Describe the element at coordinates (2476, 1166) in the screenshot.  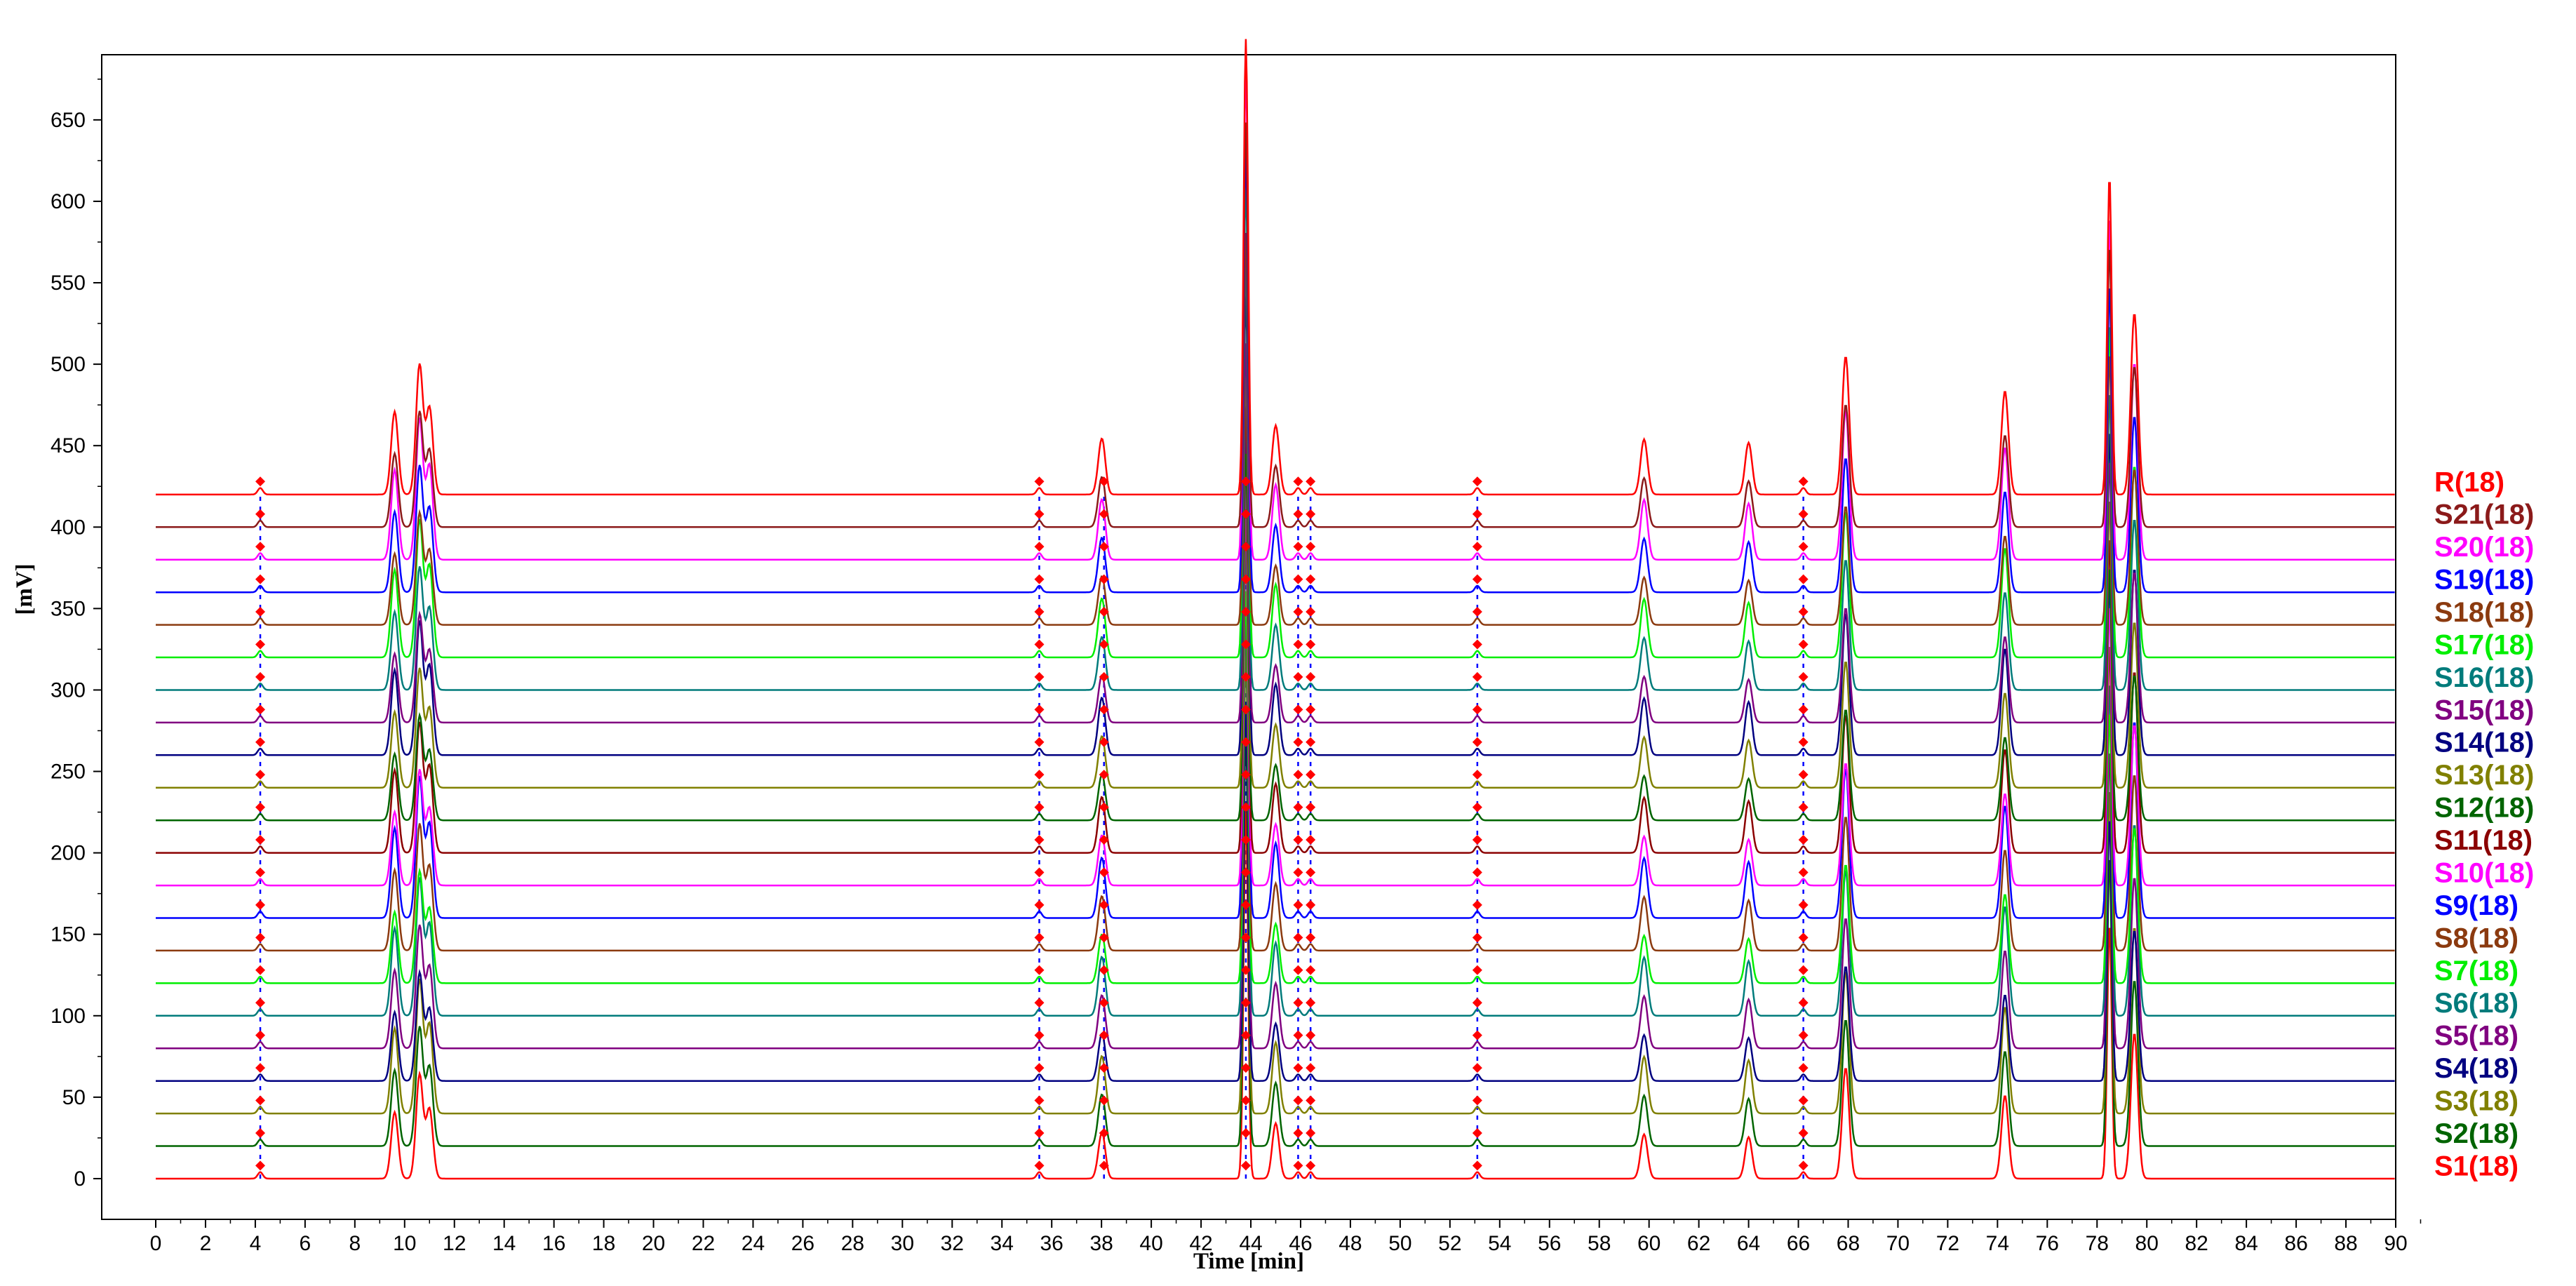
I see `legend-item: S1(18)` at that location.